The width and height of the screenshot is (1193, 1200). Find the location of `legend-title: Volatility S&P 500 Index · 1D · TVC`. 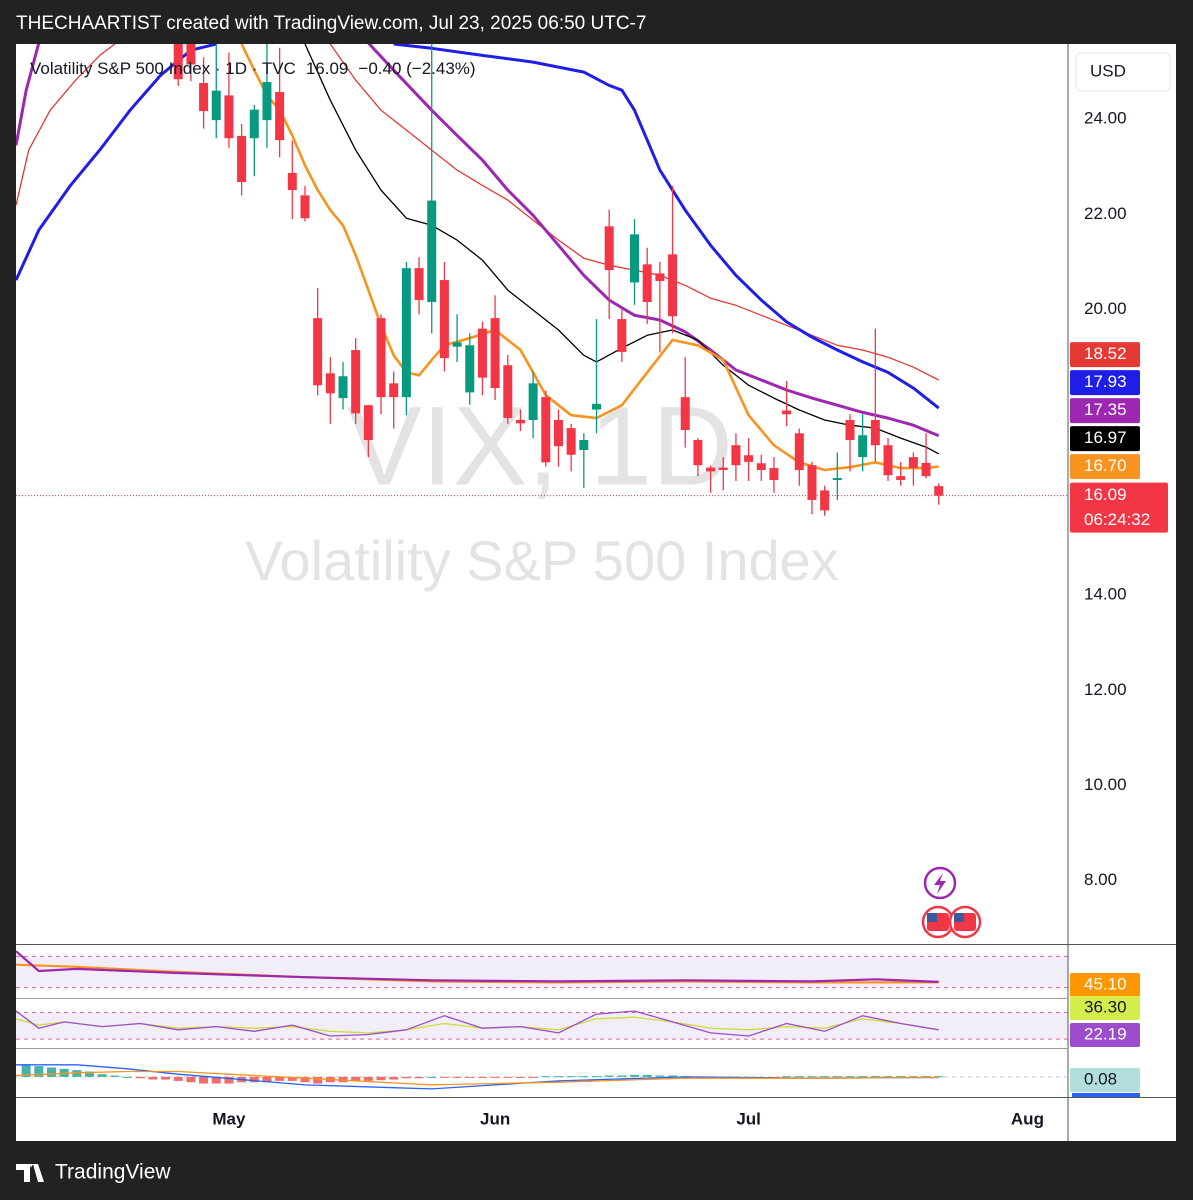

legend-title: Volatility S&P 500 Index · 1D · TVC is located at coordinates (163, 68).